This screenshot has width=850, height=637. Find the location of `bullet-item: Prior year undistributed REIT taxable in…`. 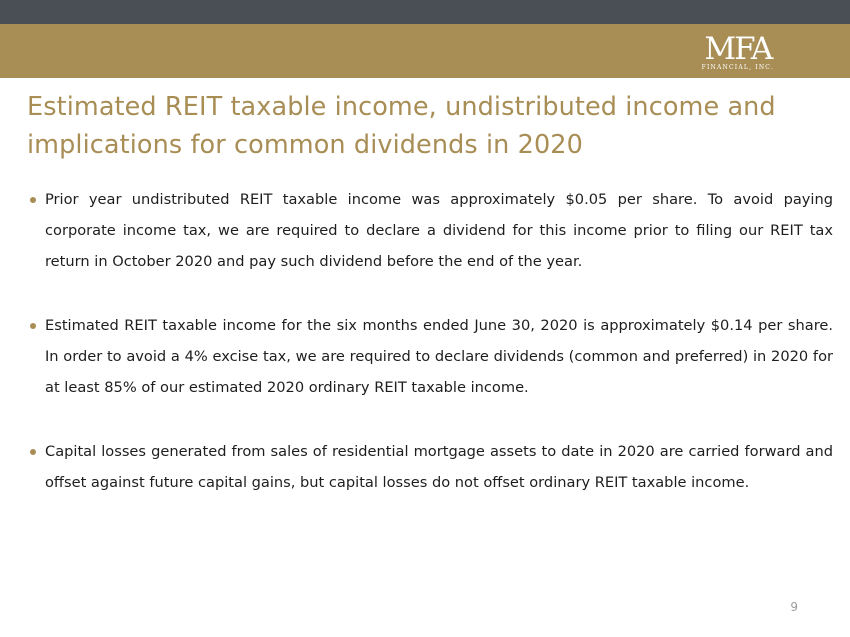

bullet-item: Prior year undistributed REIT taxable in… is located at coordinates (430, 230).